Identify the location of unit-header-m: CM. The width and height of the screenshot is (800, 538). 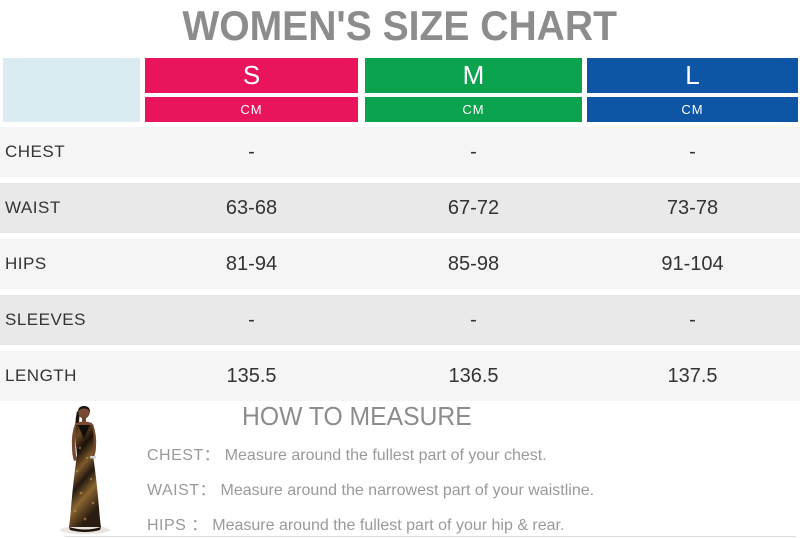
(473, 109).